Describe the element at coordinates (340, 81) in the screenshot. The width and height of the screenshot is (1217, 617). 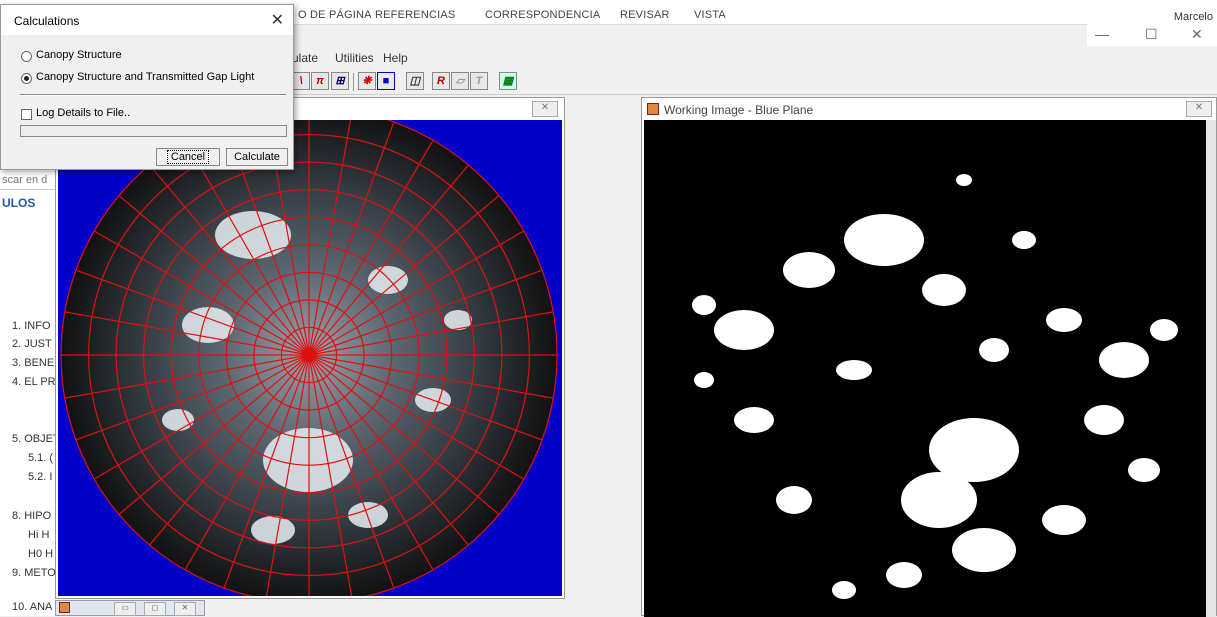
I see `frame-tool-button: ⊞` at that location.